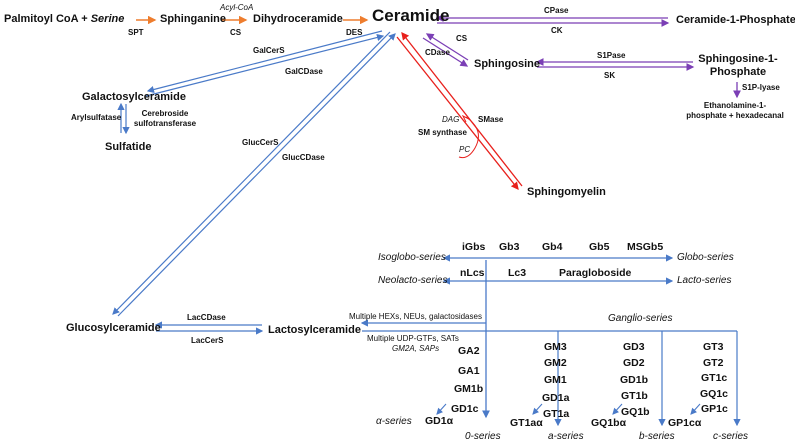 Image resolution: width=795 pixels, height=445 pixels. What do you see at coordinates (468, 137) in the screenshot?
I see `dag-pc-curve` at bounding box center [468, 137].